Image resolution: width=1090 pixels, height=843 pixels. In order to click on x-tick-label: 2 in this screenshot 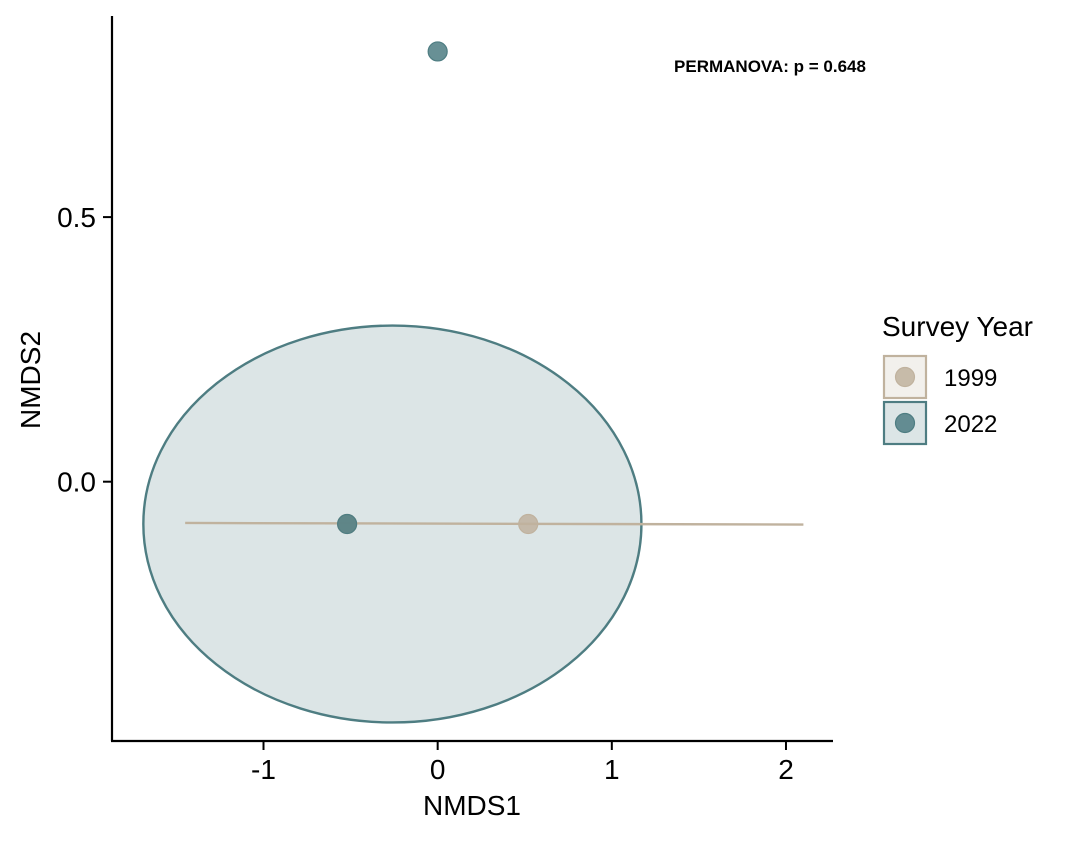, I will do `click(786, 769)`.